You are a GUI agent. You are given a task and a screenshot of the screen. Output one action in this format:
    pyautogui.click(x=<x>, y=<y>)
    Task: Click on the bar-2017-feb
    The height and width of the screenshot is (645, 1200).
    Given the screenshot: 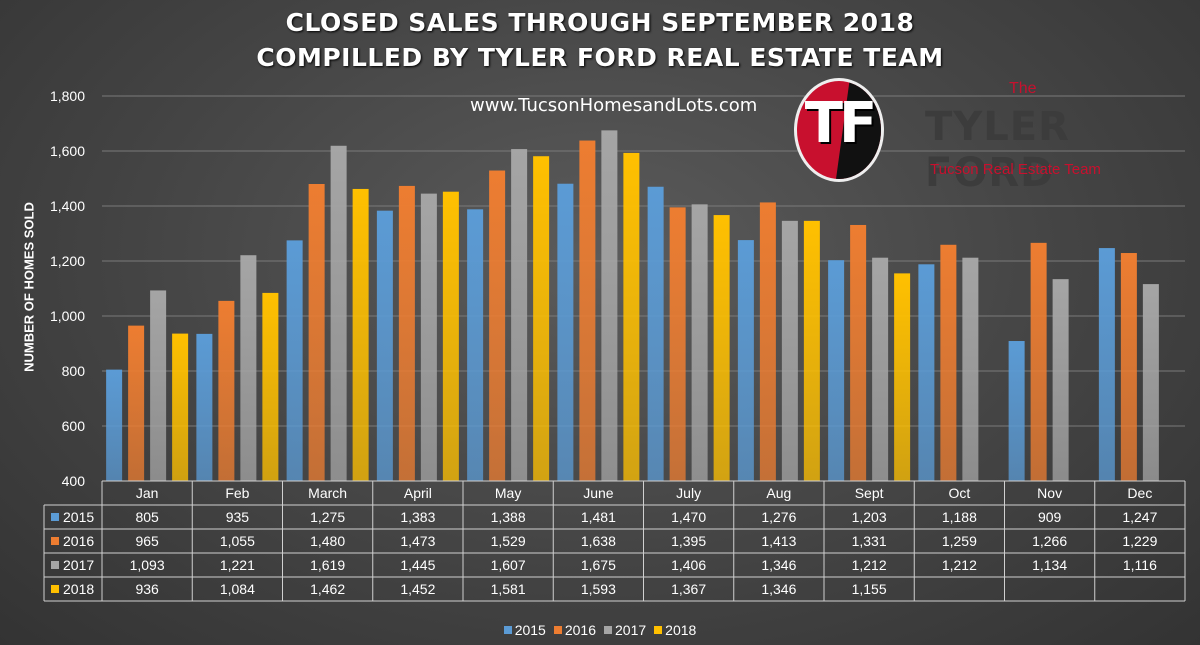 What is the action you would take?
    pyautogui.click(x=248, y=368)
    